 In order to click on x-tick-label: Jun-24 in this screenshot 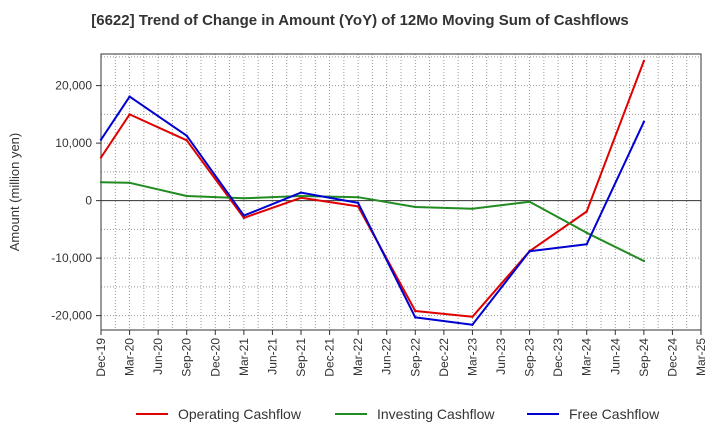, I will do `click(615, 356)`.